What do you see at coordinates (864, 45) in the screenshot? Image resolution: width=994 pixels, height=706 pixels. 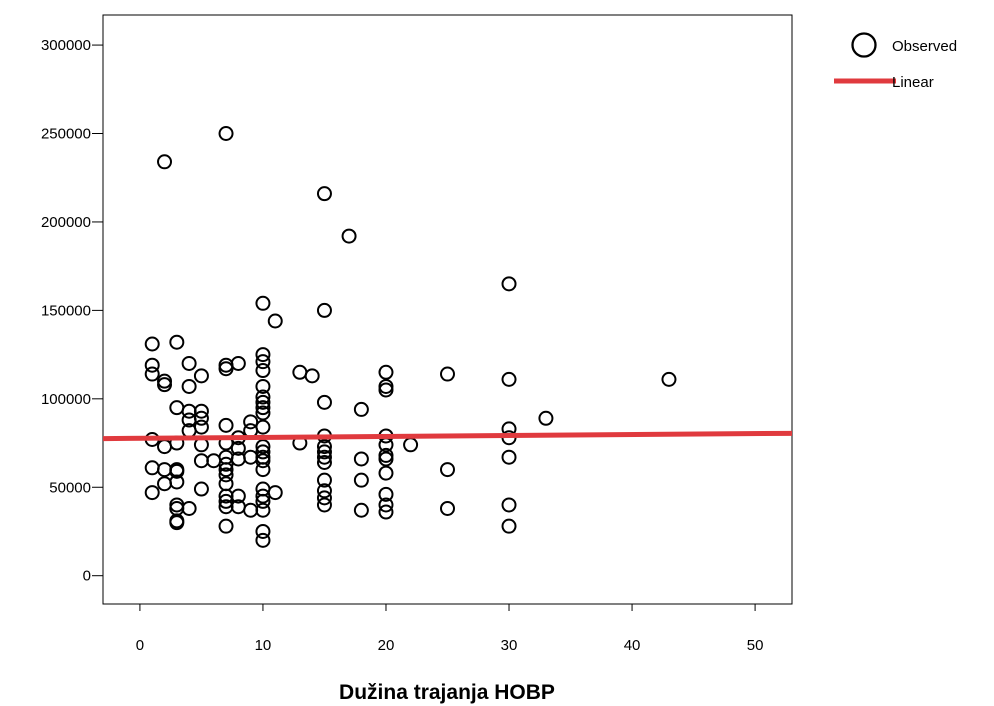 I see `legend-observed-marker` at bounding box center [864, 45].